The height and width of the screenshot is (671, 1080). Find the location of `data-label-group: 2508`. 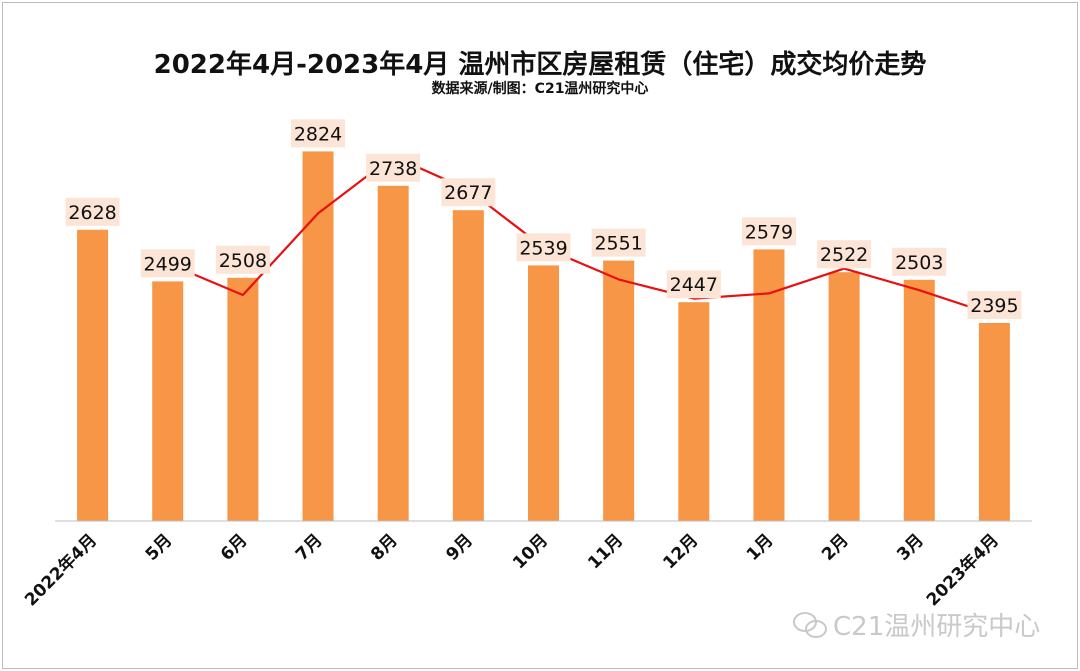

data-label-group: 2508 is located at coordinates (242, 259).